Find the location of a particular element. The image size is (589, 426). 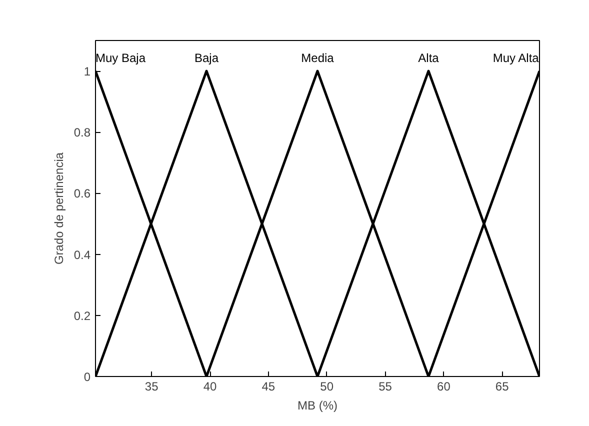

series-label: Alta is located at coordinates (429, 58).